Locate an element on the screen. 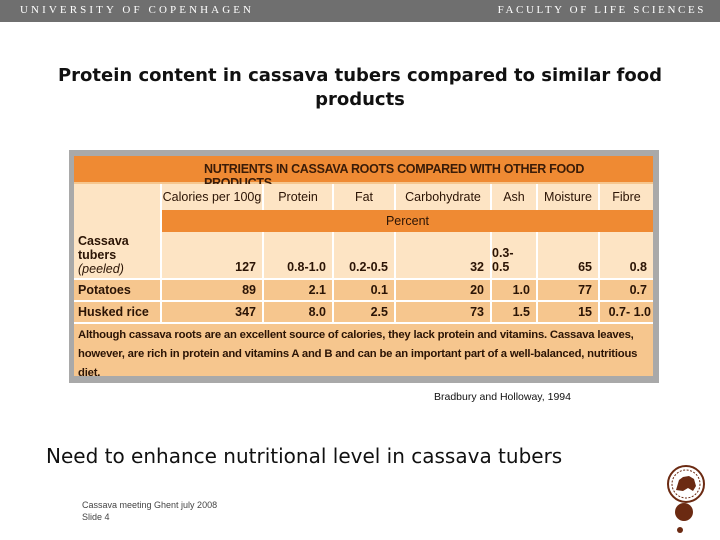 The width and height of the screenshot is (720, 540). table-cell: 65 is located at coordinates (585, 267).